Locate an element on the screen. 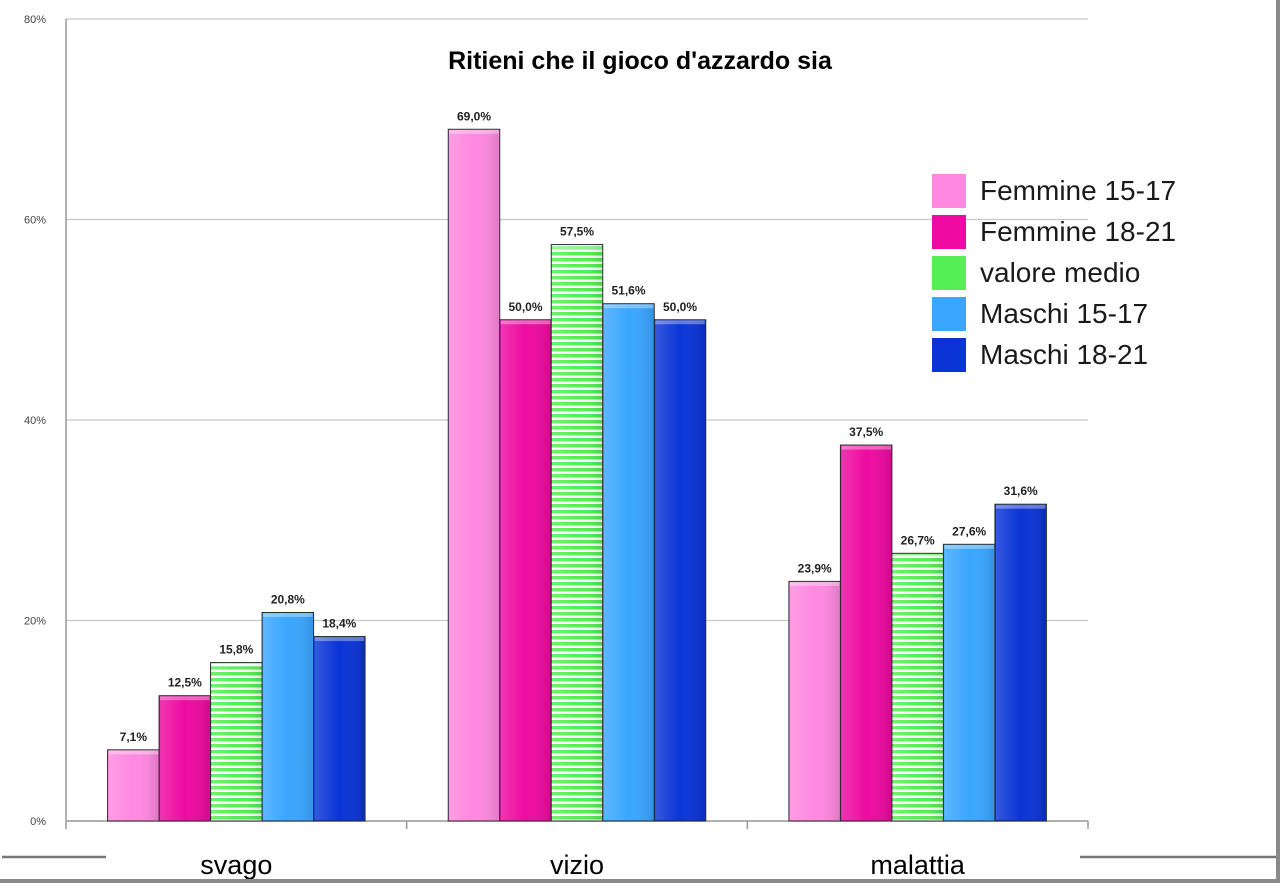 Image resolution: width=1280 pixels, height=888 pixels. legend-label: Maschi 15-17 is located at coordinates (1064, 313).